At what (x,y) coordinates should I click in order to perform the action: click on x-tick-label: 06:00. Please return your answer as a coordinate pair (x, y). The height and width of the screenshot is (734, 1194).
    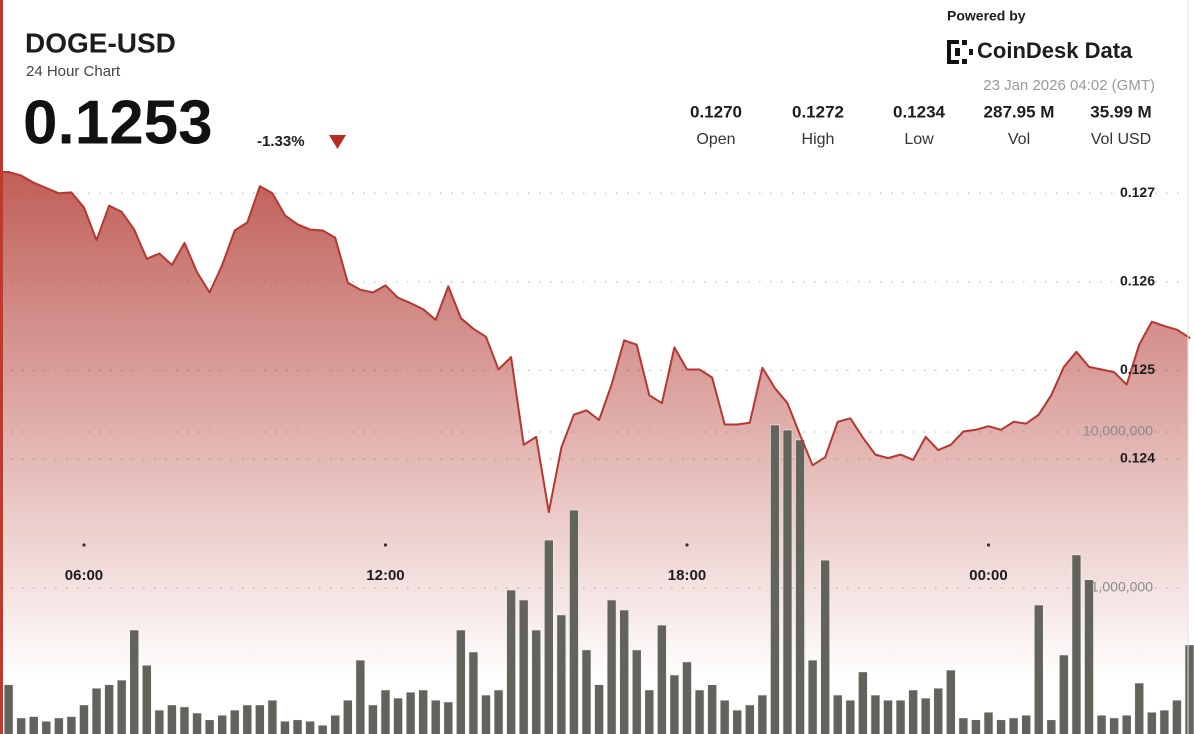
    Looking at the image, I should click on (84, 575).